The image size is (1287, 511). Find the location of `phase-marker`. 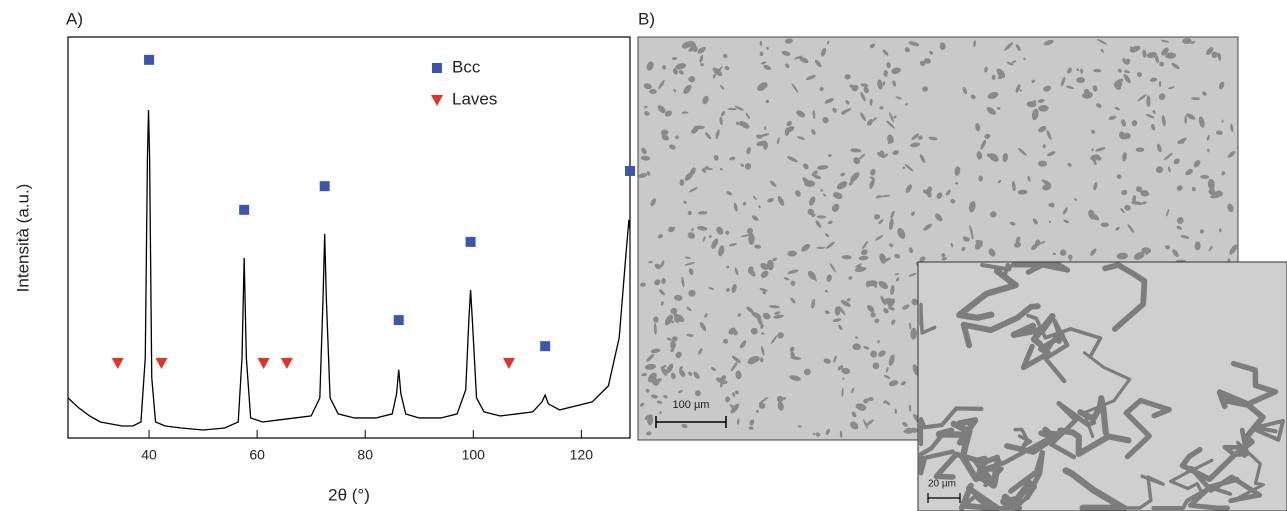

phase-marker is located at coordinates (149, 59).